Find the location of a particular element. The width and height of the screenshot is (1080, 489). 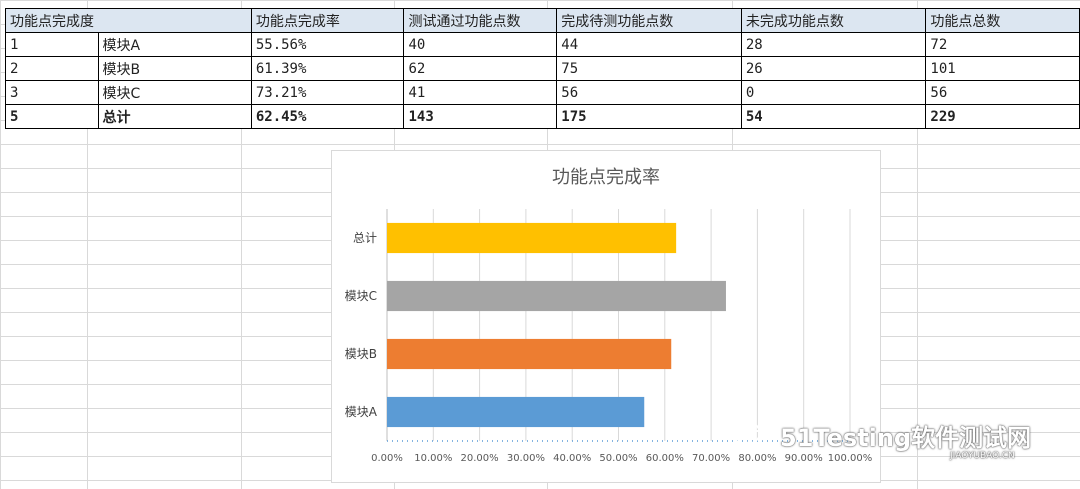

x-tick-label: 0.00% is located at coordinates (387, 458).